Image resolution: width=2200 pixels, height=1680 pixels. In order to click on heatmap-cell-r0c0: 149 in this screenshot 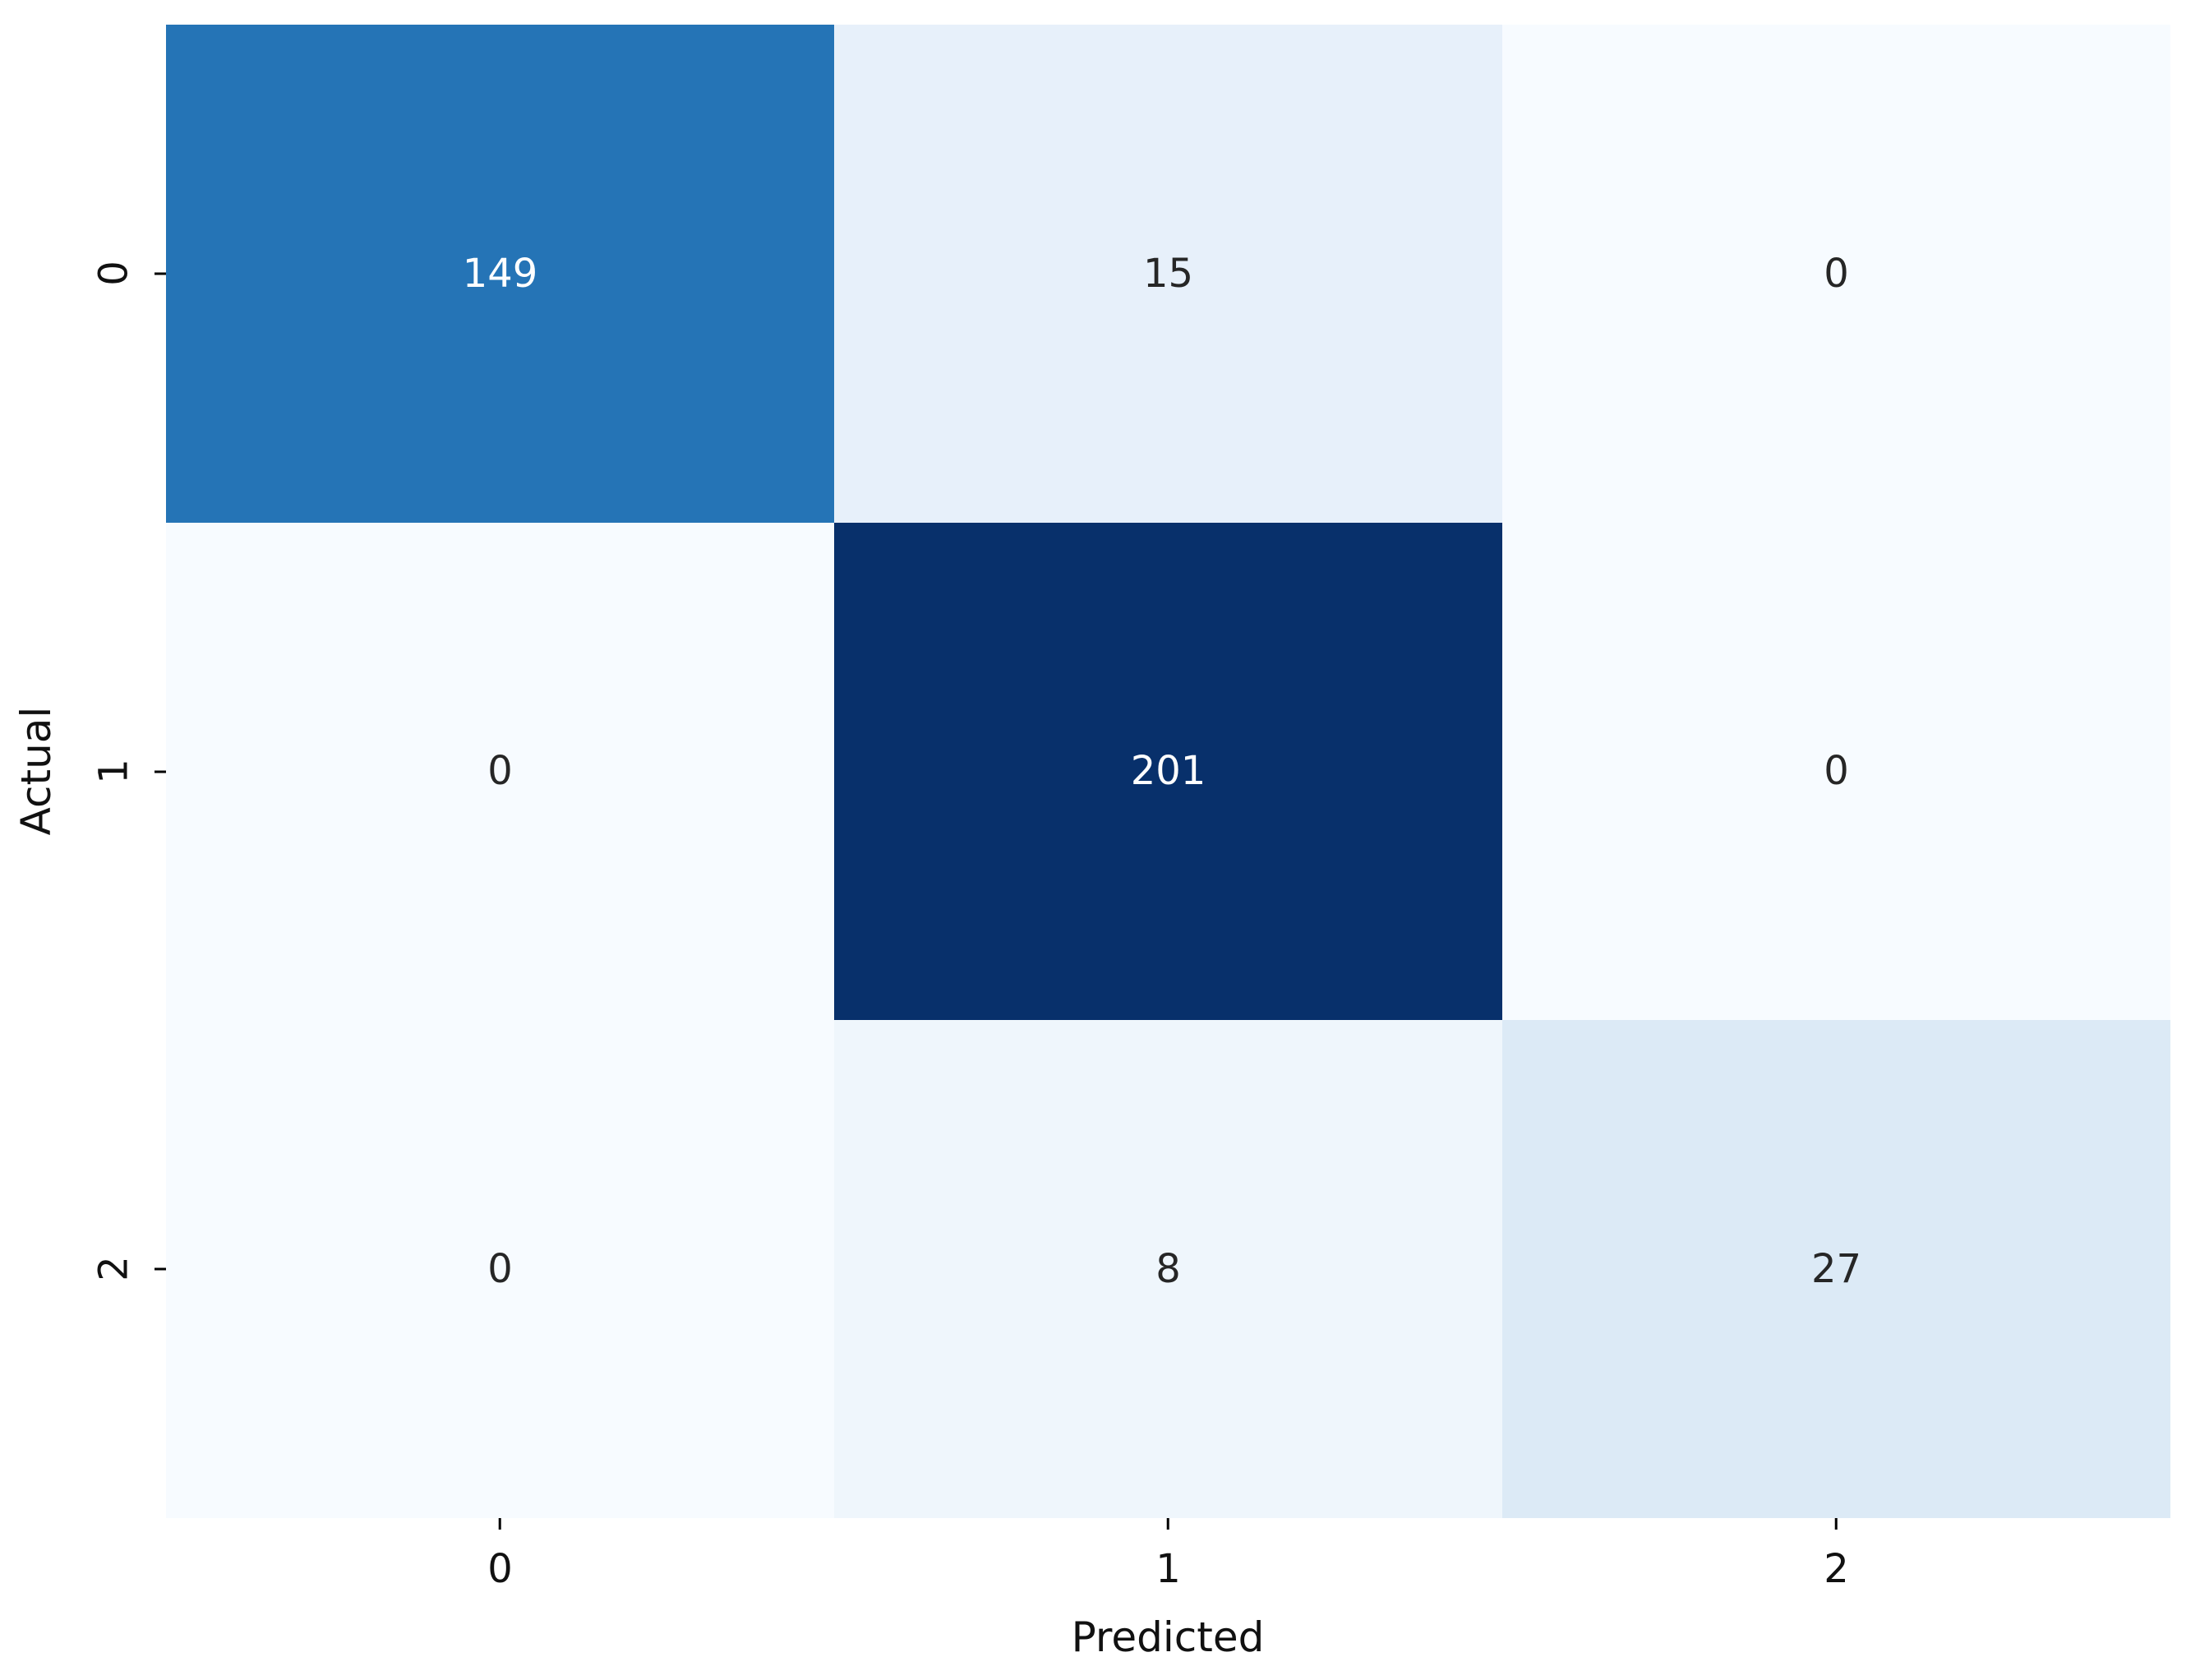, I will do `click(500, 274)`.